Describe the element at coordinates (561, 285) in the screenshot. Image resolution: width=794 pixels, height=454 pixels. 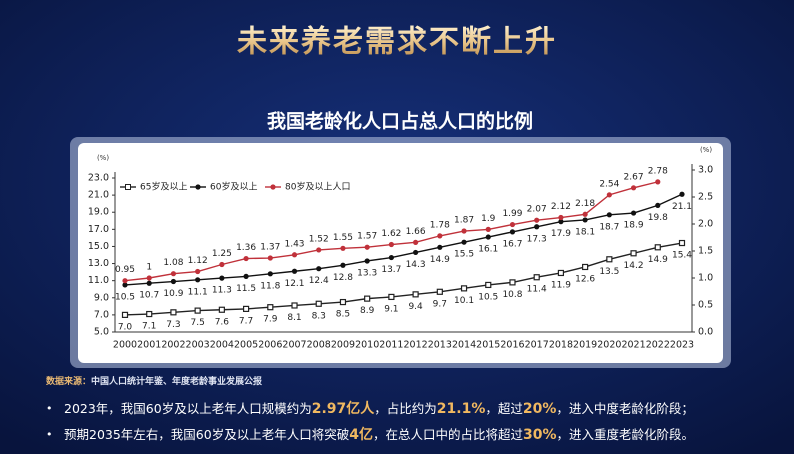
I see `data-label: 11.9` at that location.